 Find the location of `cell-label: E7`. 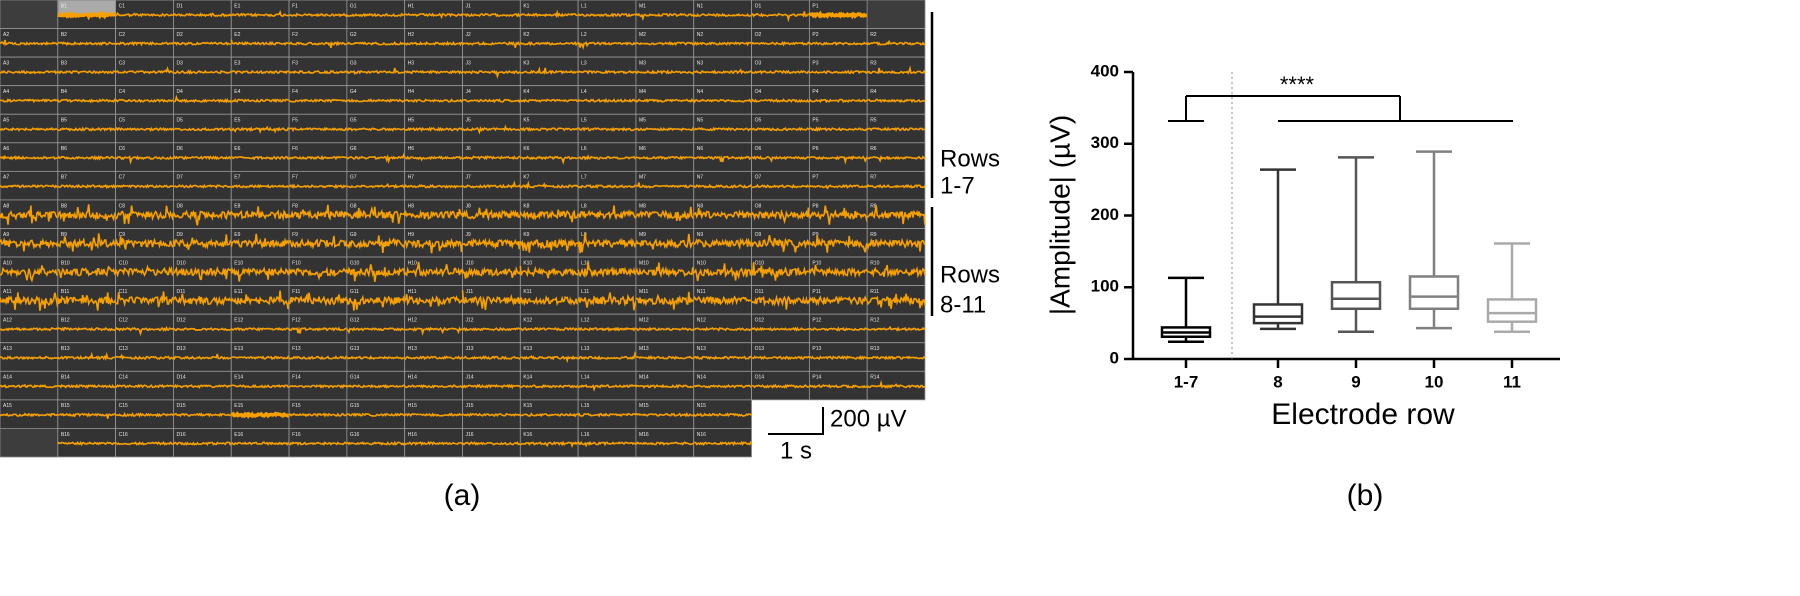

cell-label: E7 is located at coordinates (237, 178).